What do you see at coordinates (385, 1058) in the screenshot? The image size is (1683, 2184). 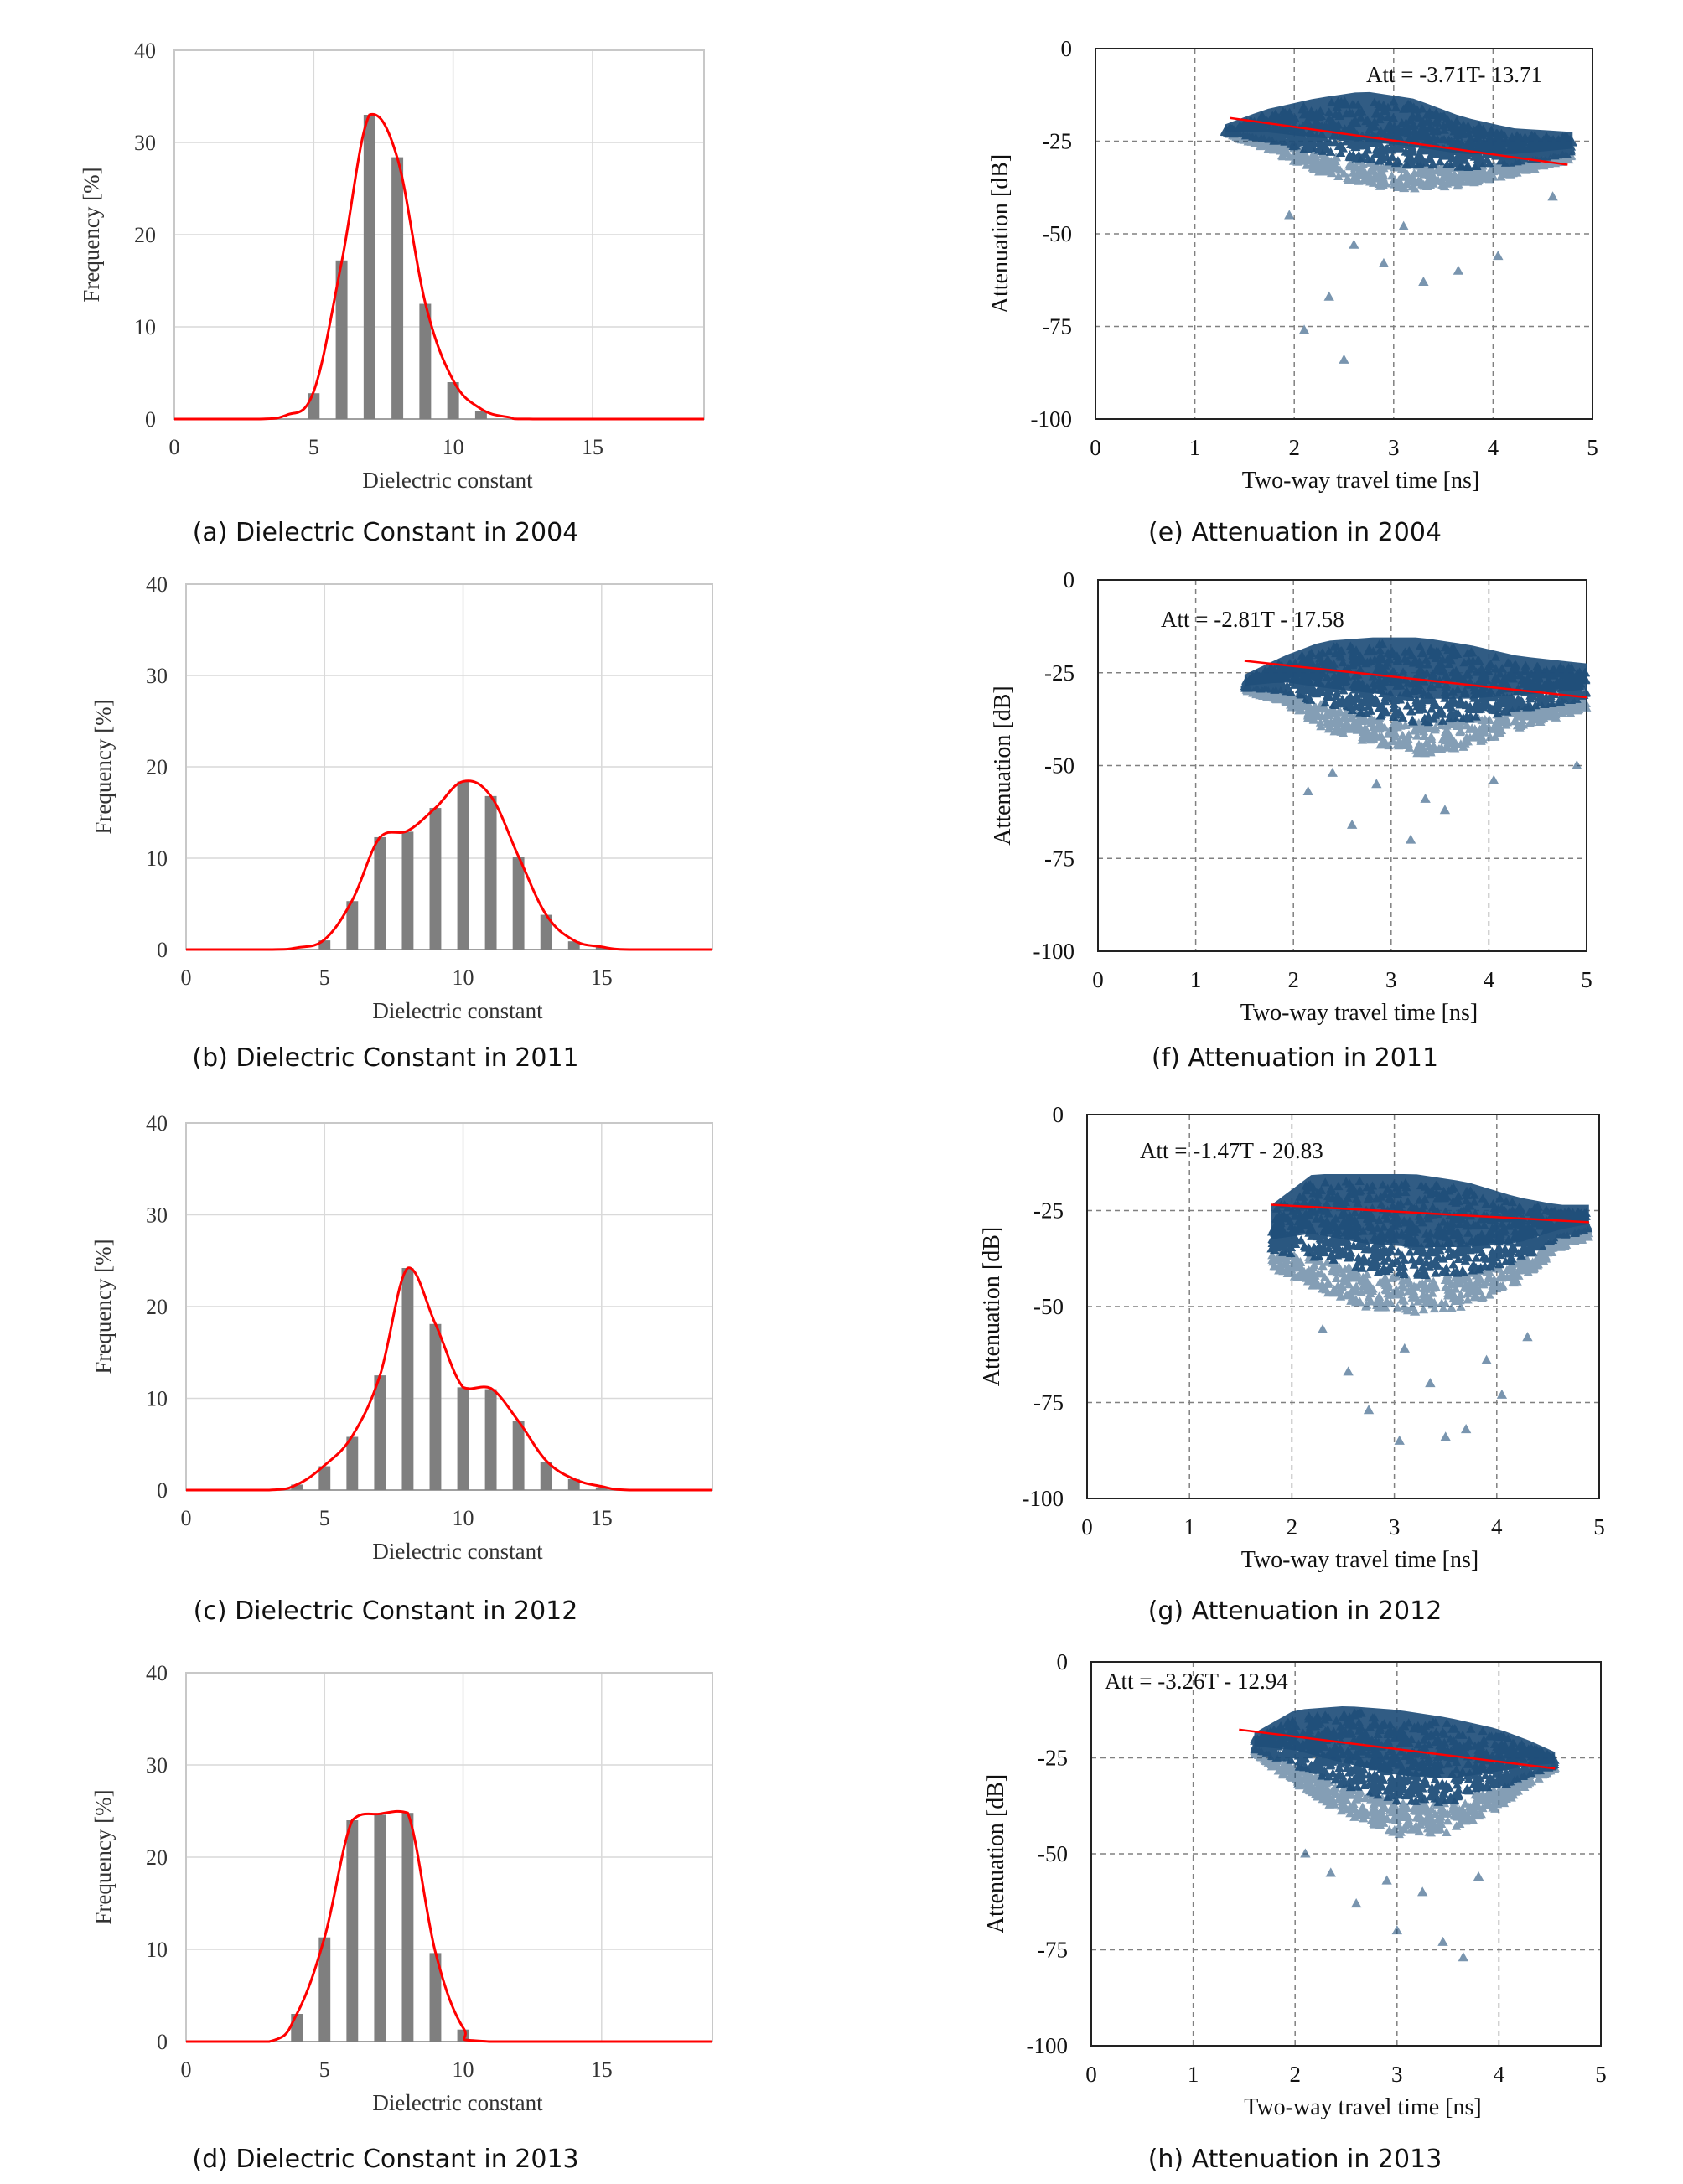 I see `panel-caption: (b) Dielectric Constant in 2011` at bounding box center [385, 1058].